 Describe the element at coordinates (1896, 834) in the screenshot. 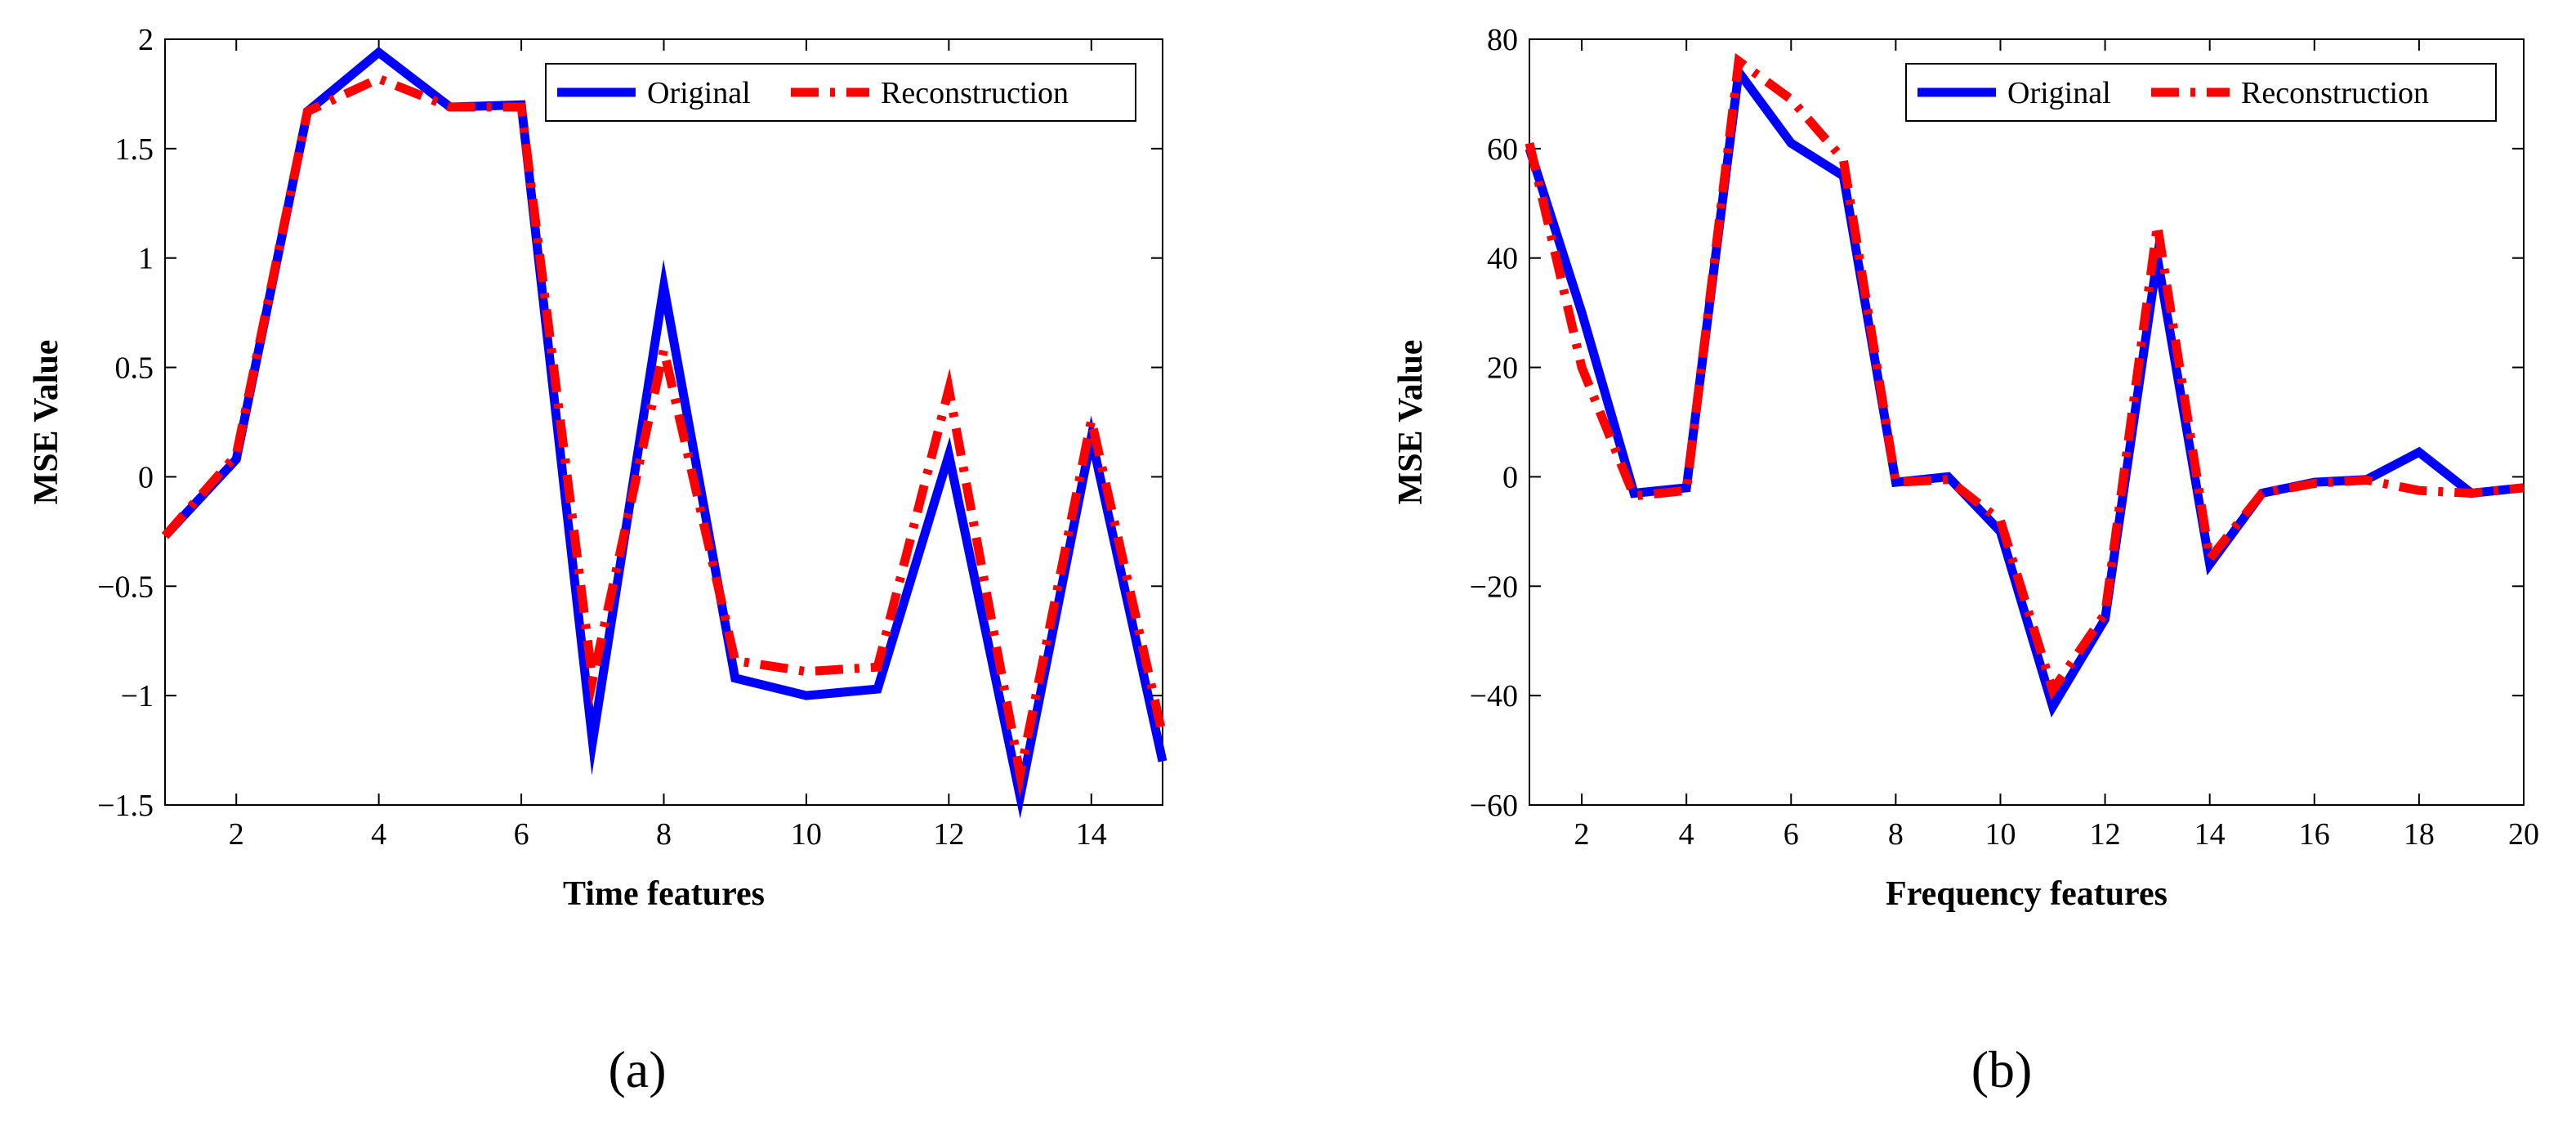

I see `panel-b-x-tick-label: 8` at that location.